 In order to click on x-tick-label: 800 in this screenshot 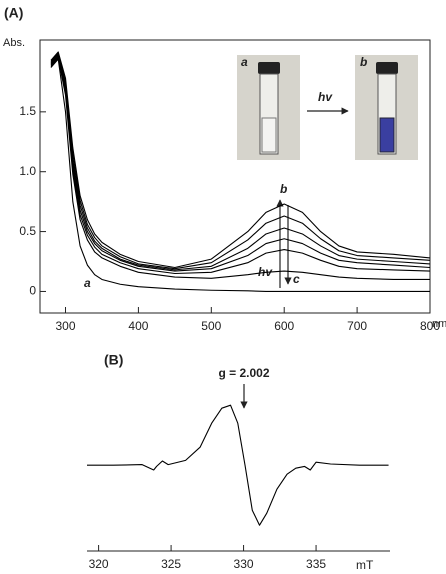, I will do `click(430, 326)`.